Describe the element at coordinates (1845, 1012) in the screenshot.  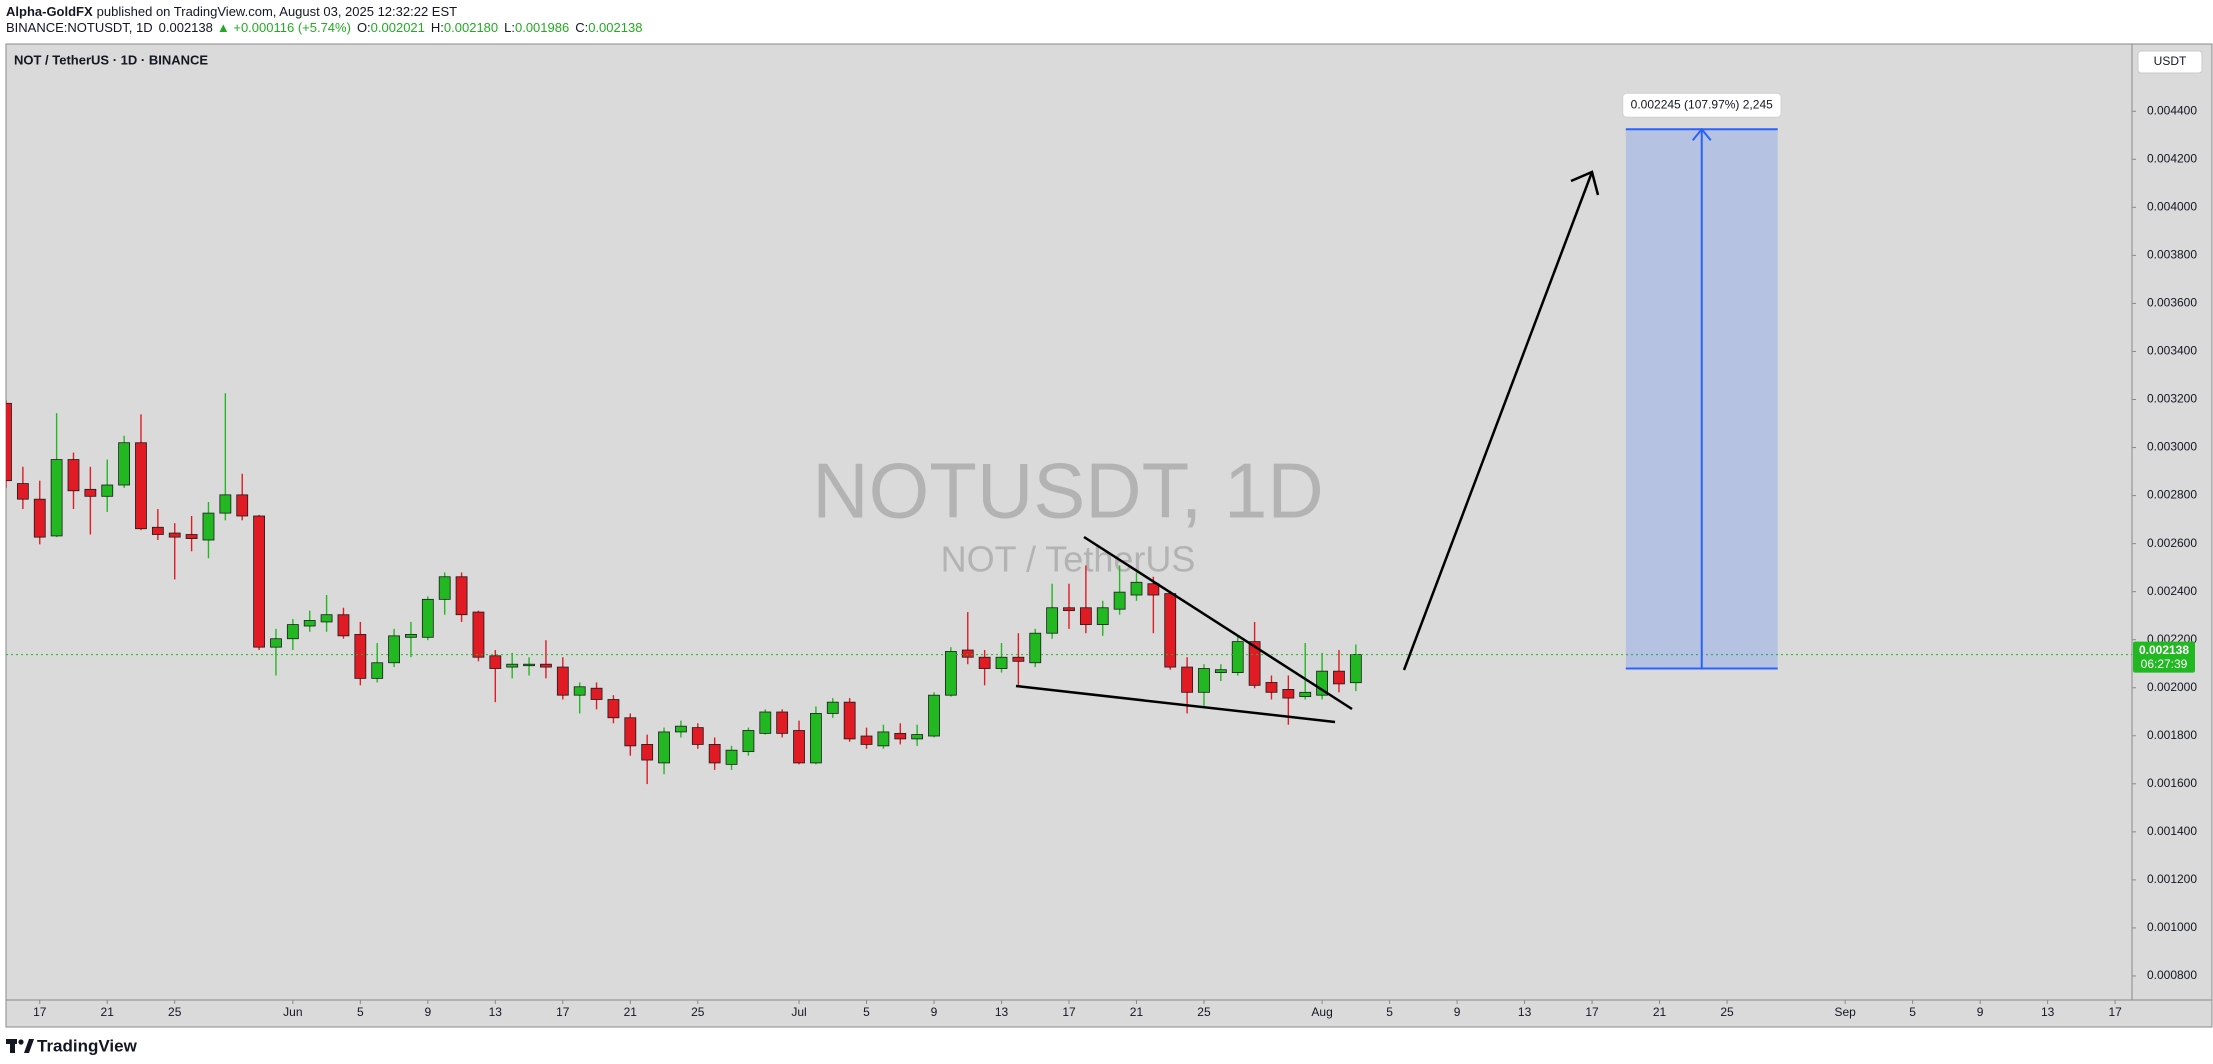
I see `x-tick-label: Sep` at that location.